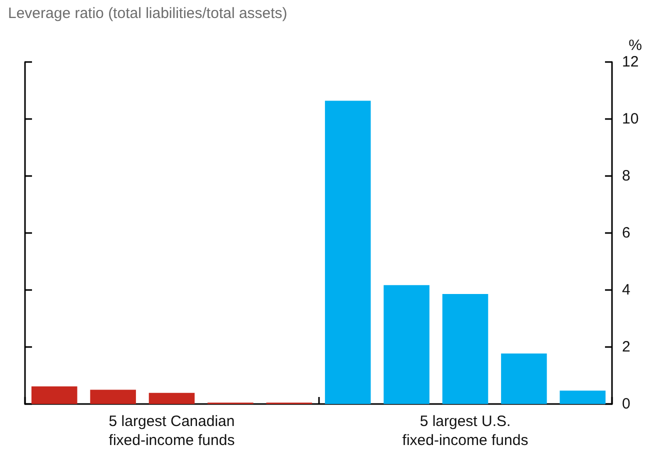 This screenshot has width=662, height=462. What do you see at coordinates (626, 176) in the screenshot?
I see `y-tick-label: 8` at bounding box center [626, 176].